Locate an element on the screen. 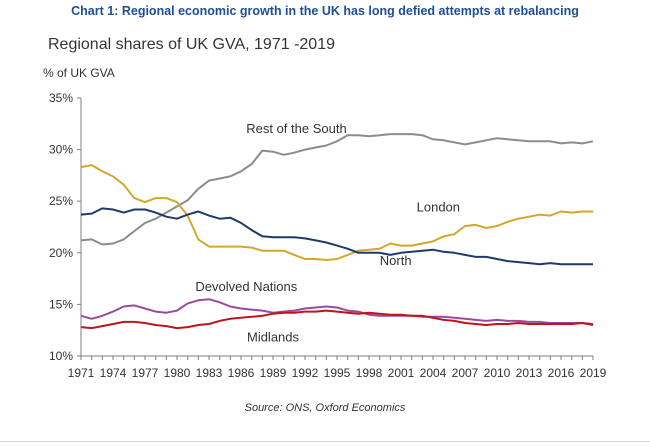 This screenshot has width=650, height=446. x-tick-label: 1980 is located at coordinates (177, 373).